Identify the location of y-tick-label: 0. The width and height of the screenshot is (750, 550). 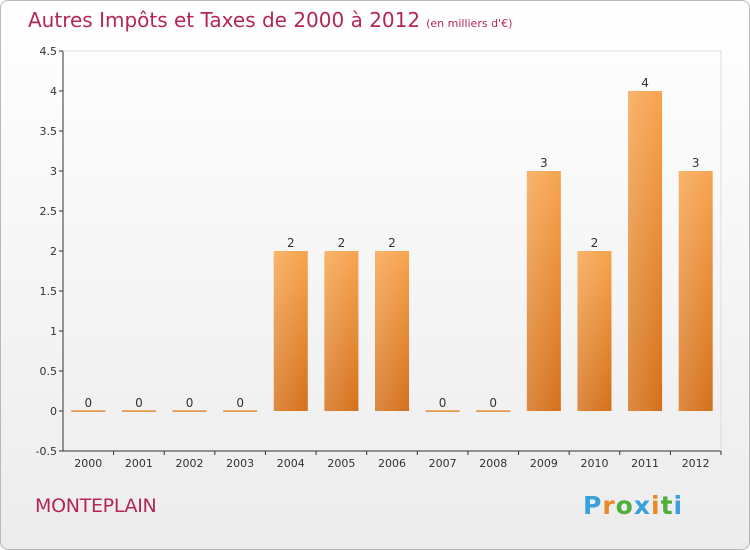
(53, 411).